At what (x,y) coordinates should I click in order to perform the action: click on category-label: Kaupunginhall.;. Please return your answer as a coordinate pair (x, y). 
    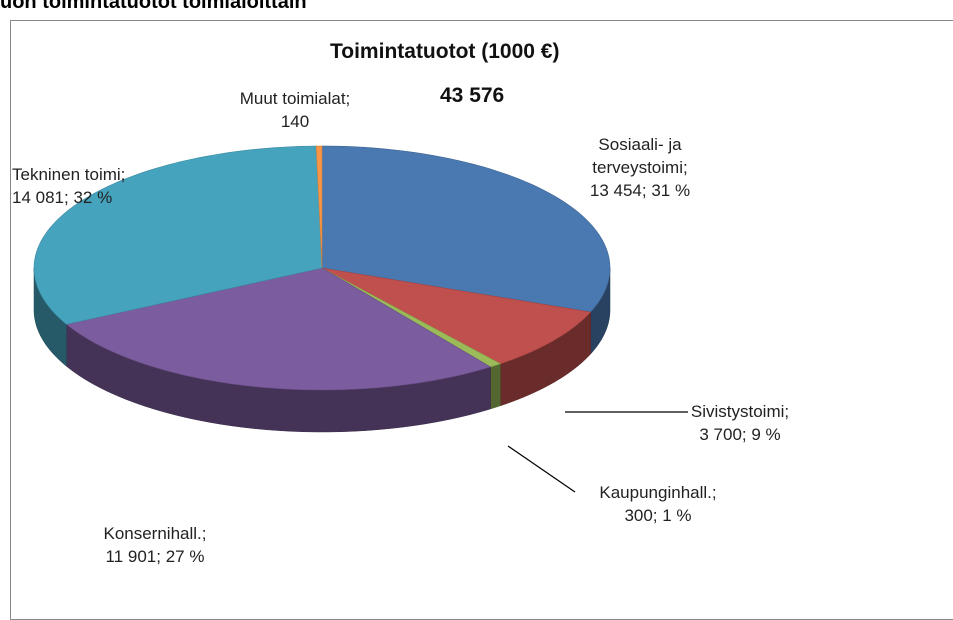
    Looking at the image, I should click on (658, 492).